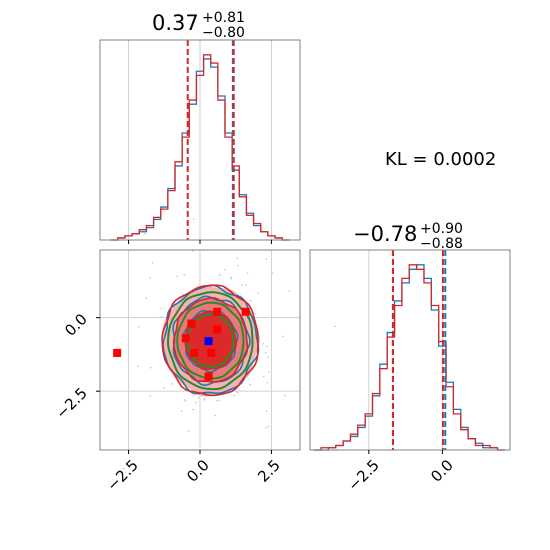 The width and height of the screenshot is (550, 550). Describe the element at coordinates (269, 471) in the screenshot. I see `x-tick-label: 2.5` at that location.